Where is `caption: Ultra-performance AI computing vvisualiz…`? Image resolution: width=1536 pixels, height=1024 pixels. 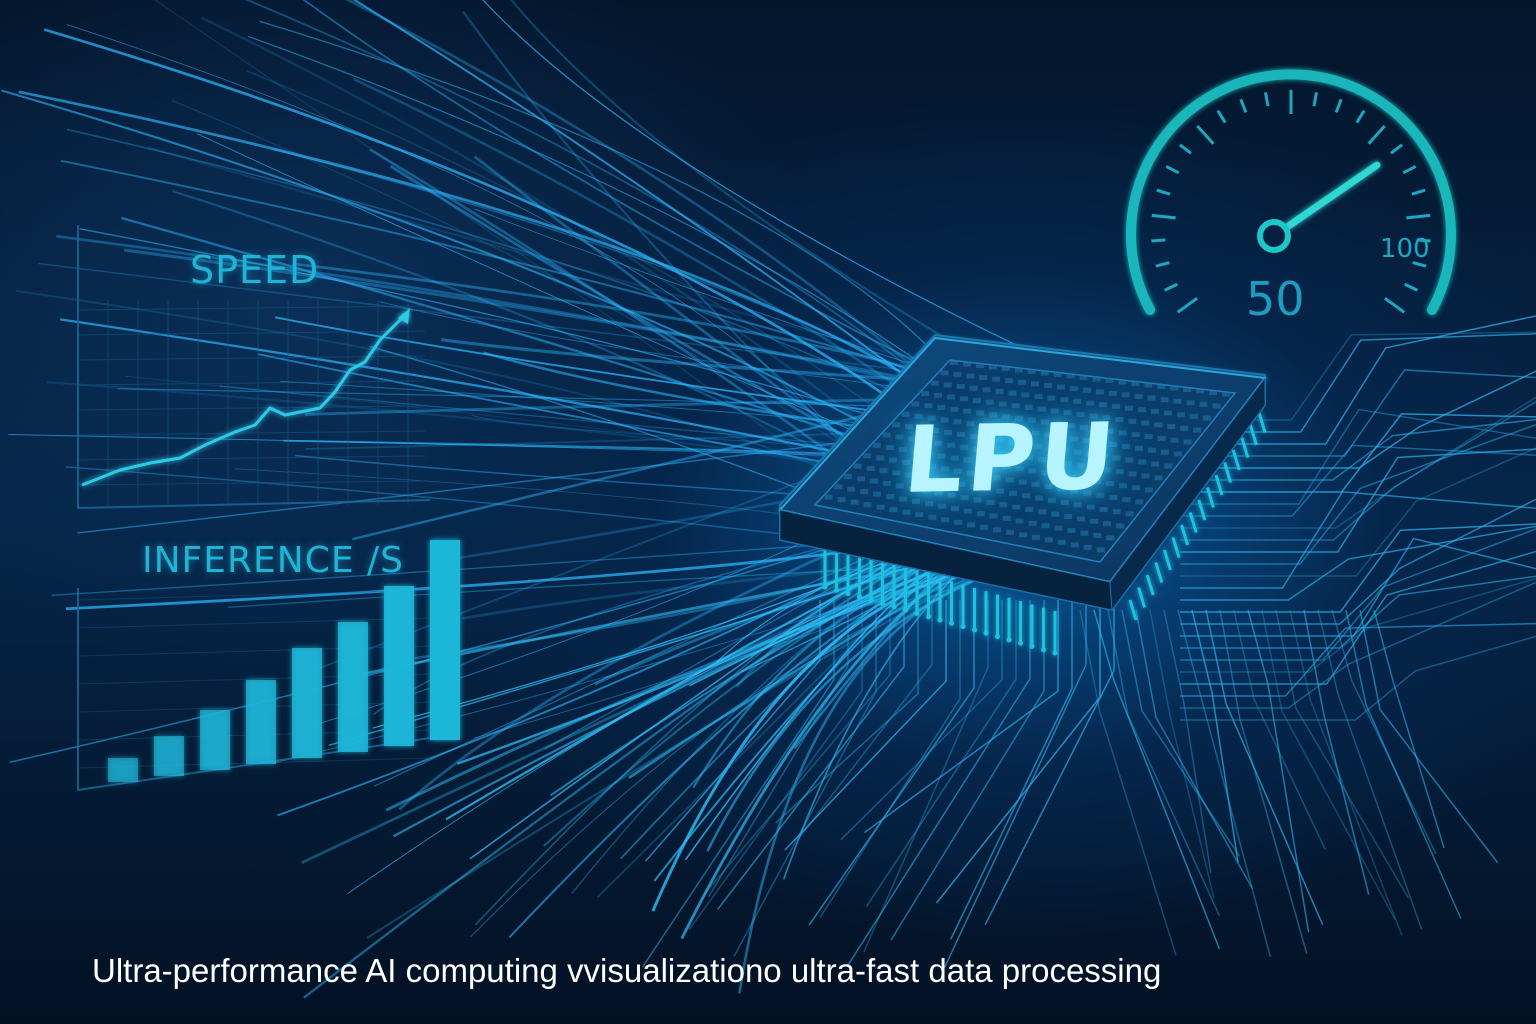 caption: Ultra-performance AI computing vvisualiz… is located at coordinates (627, 970).